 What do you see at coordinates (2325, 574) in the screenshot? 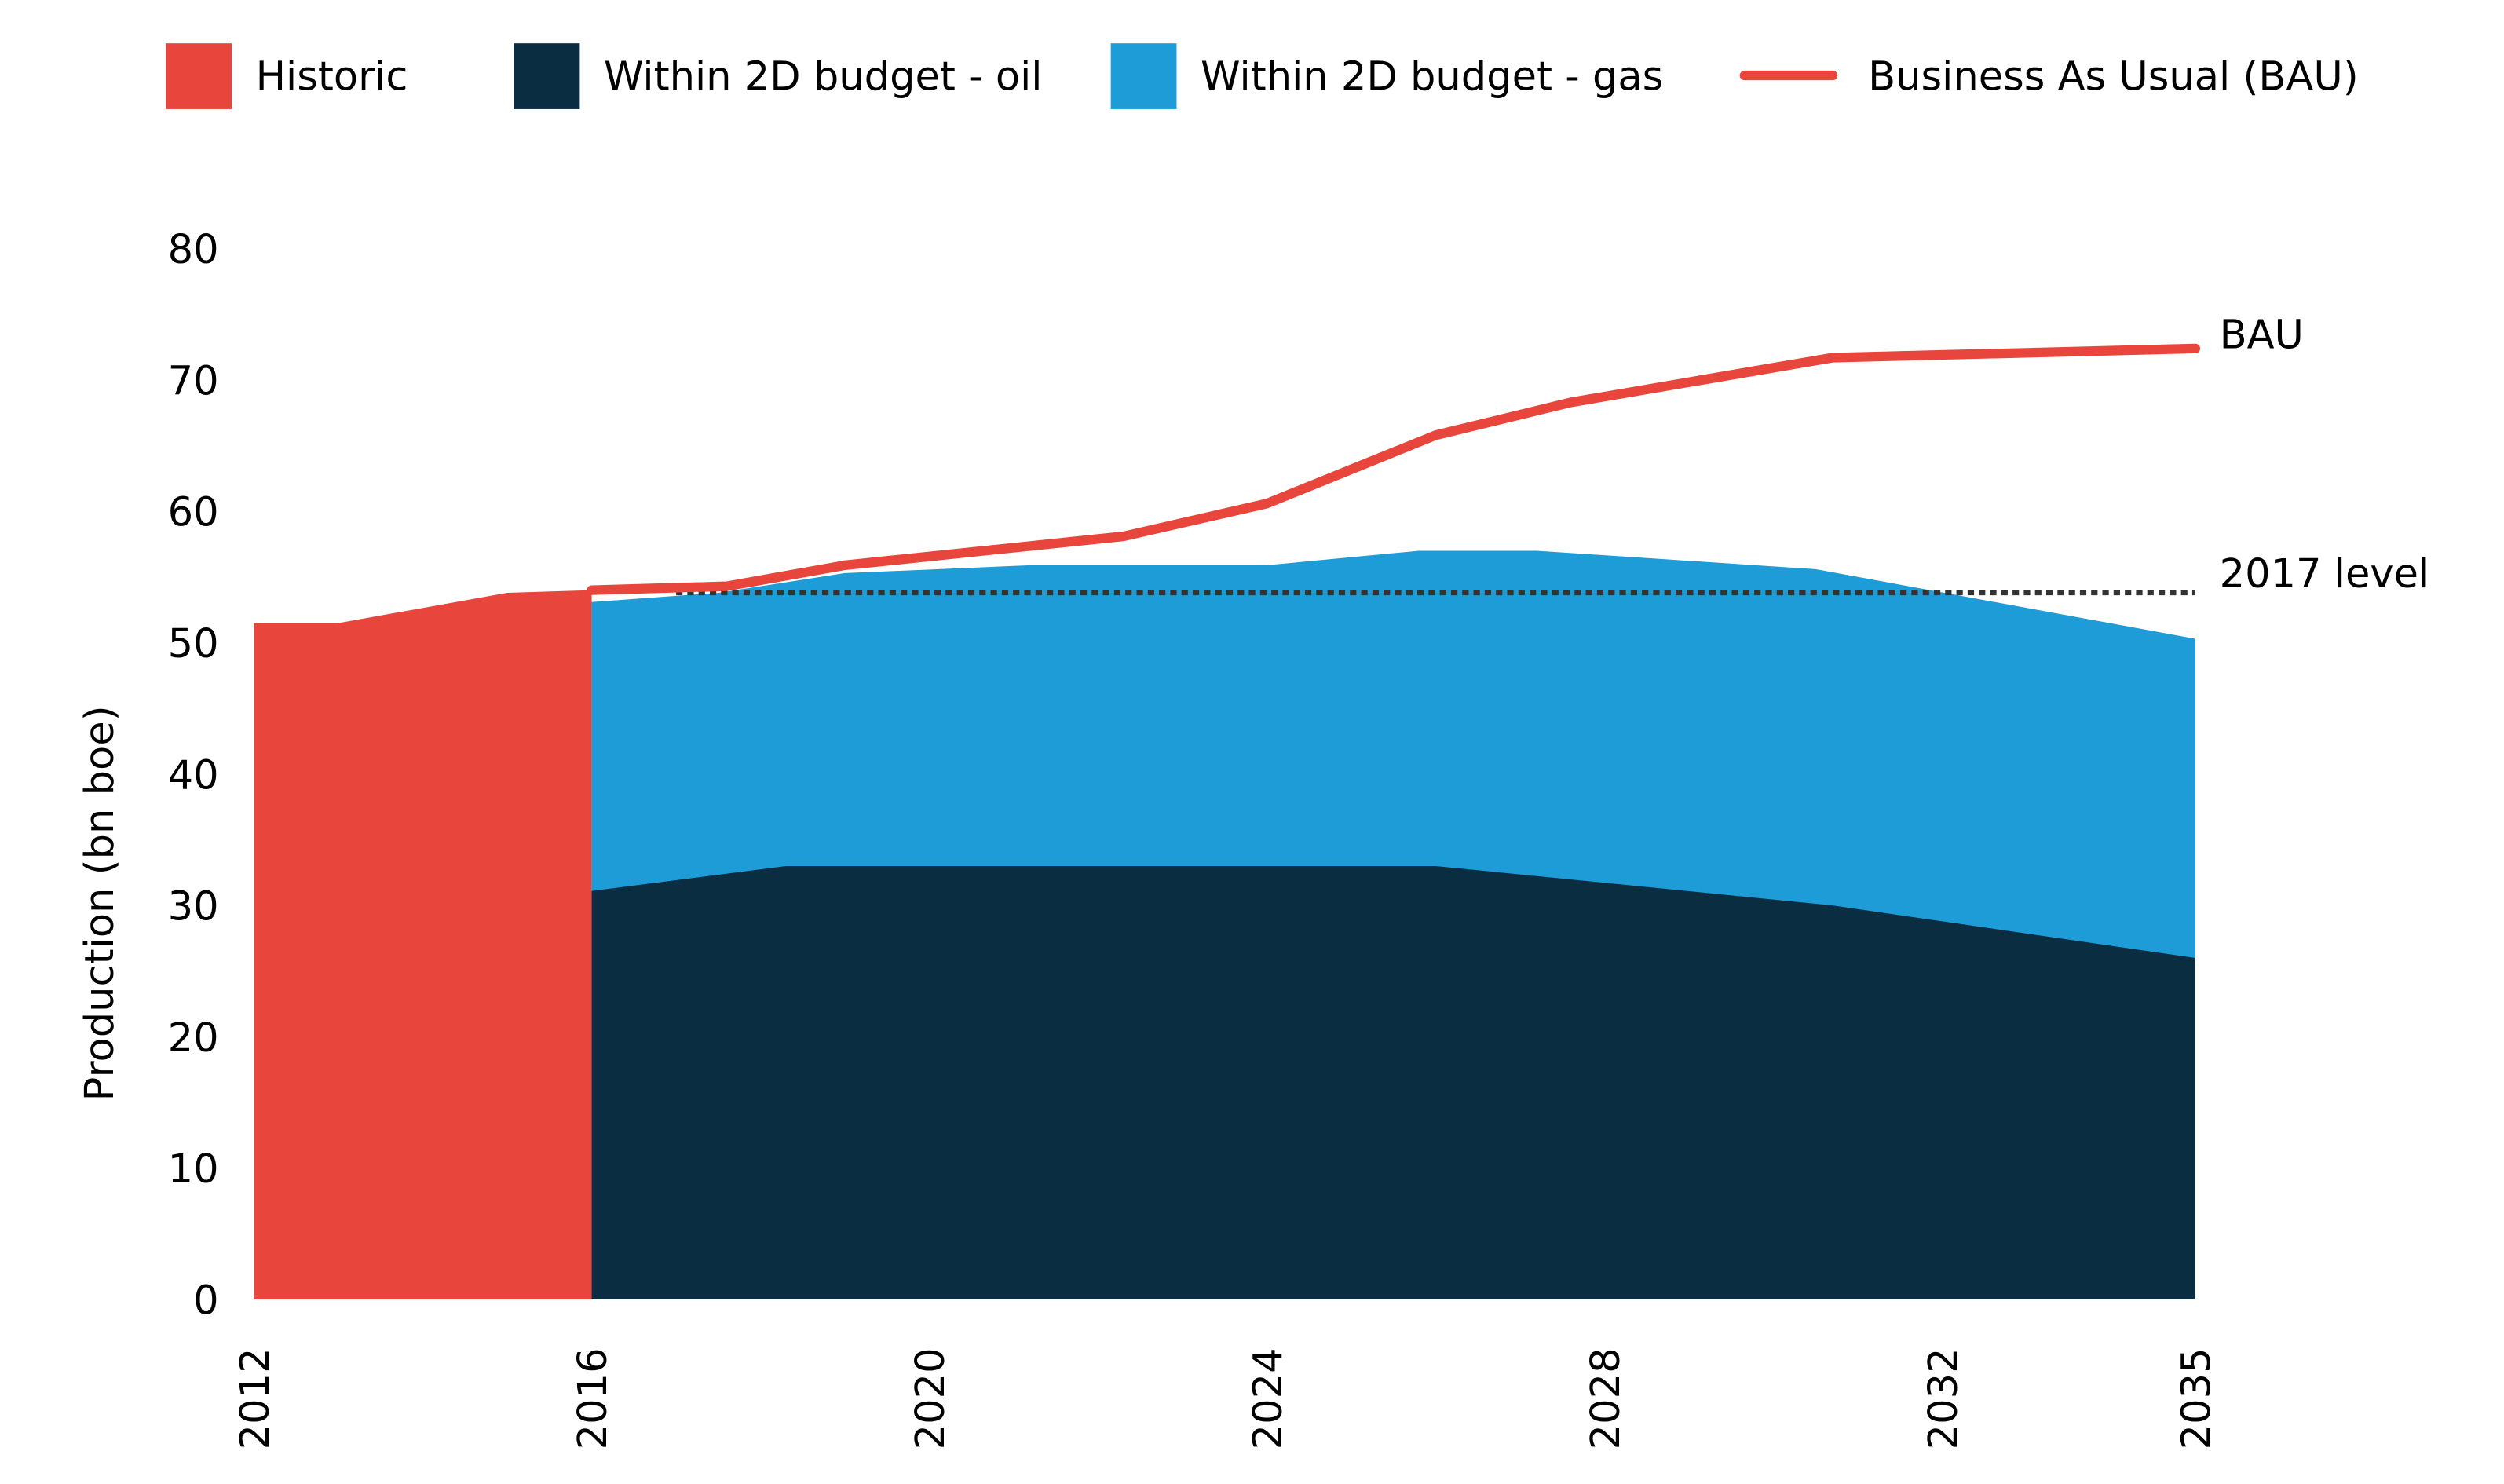
I see `level-annotation: 2017 level` at bounding box center [2325, 574].